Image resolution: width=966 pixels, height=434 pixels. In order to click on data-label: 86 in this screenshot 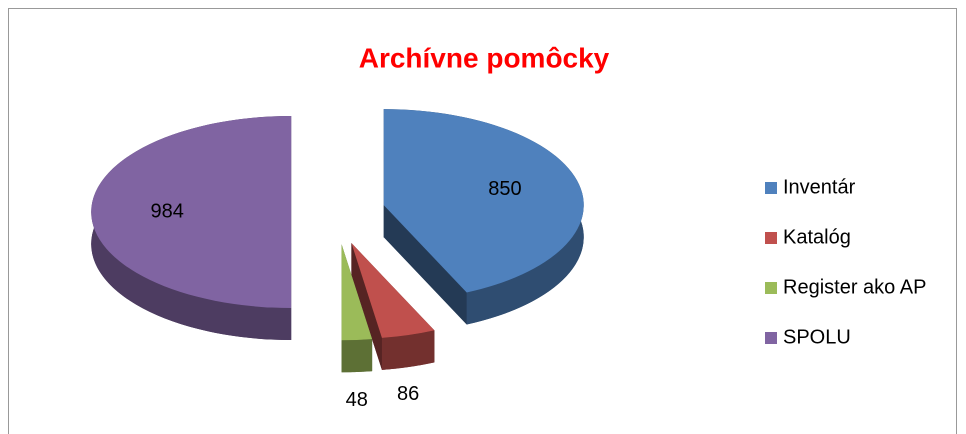, I will do `click(408, 394)`.